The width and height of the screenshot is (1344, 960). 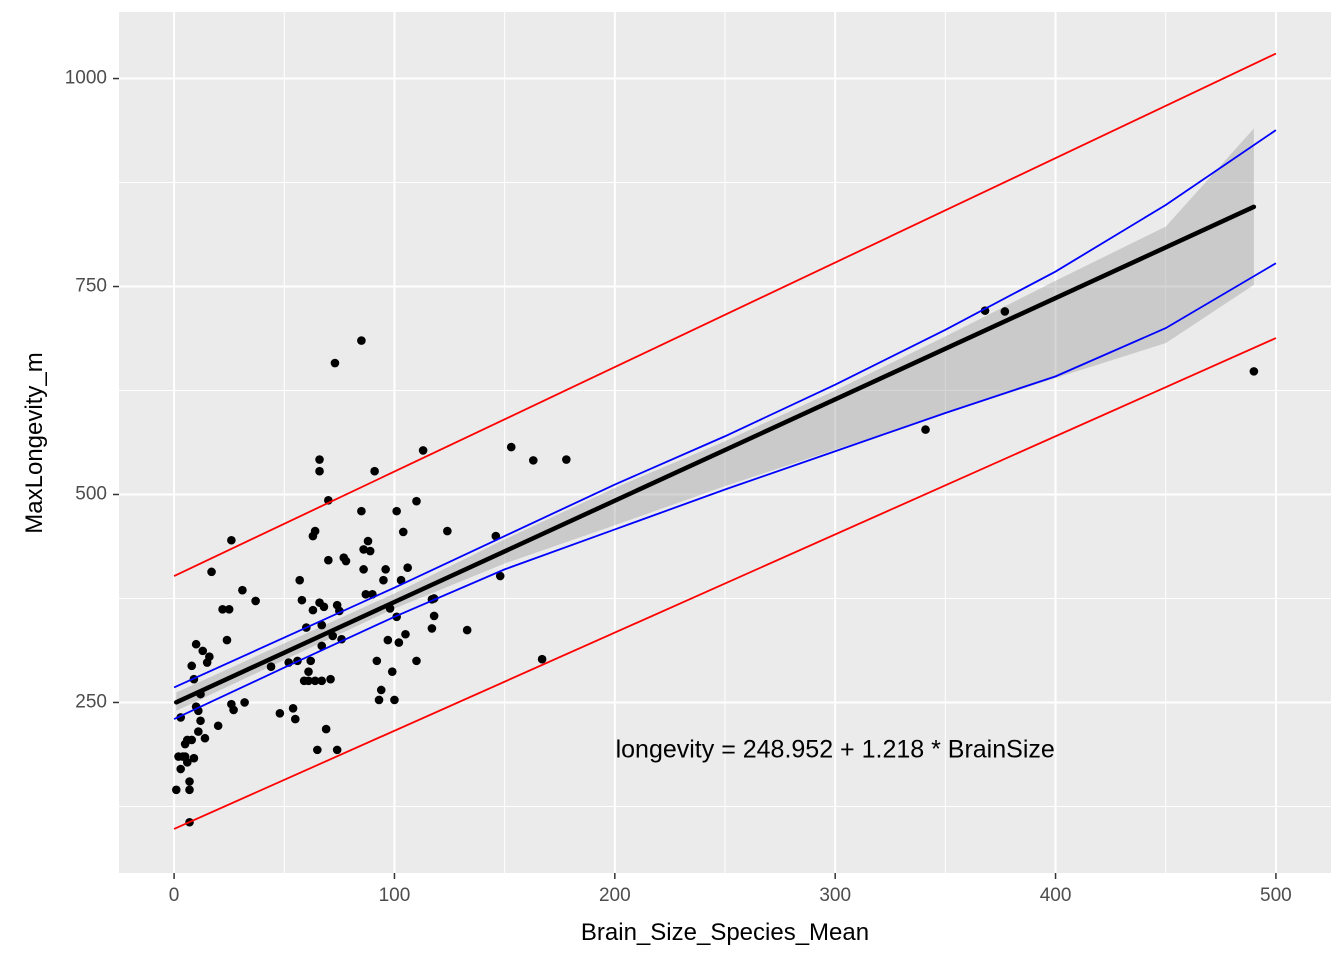 What do you see at coordinates (835, 895) in the screenshot?
I see `x-tick-label: 300` at bounding box center [835, 895].